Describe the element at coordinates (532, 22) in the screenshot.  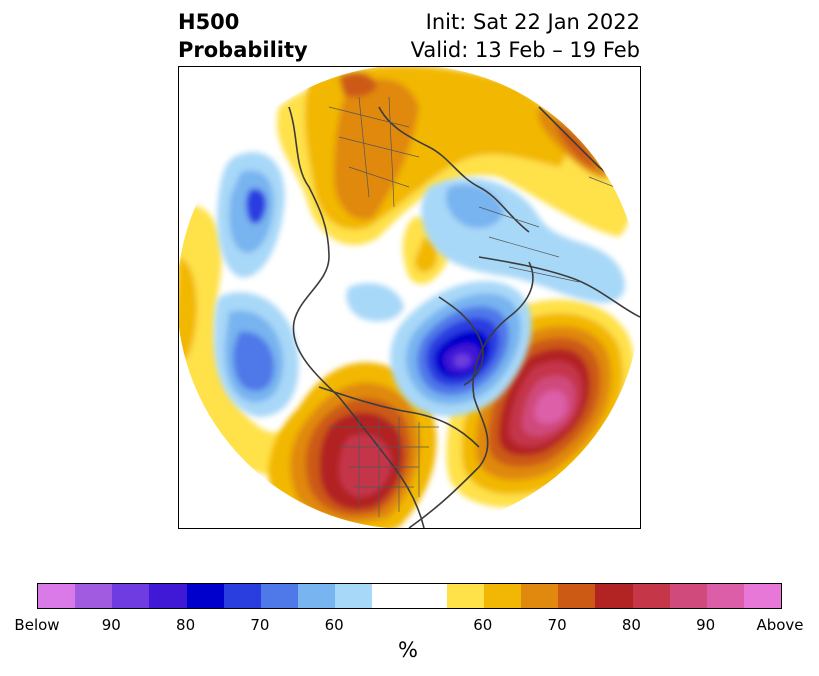
I see `init-date: Init: Sat 22 Jan 2022` at that location.